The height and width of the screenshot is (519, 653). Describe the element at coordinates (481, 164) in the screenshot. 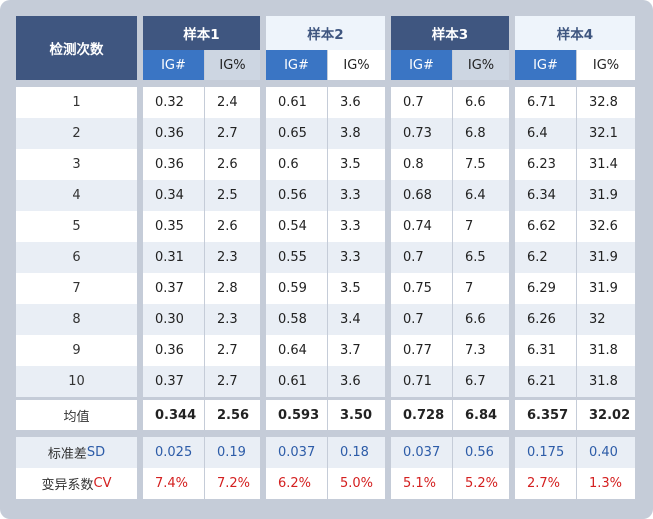

I see `table-cell: 7.5` at that location.